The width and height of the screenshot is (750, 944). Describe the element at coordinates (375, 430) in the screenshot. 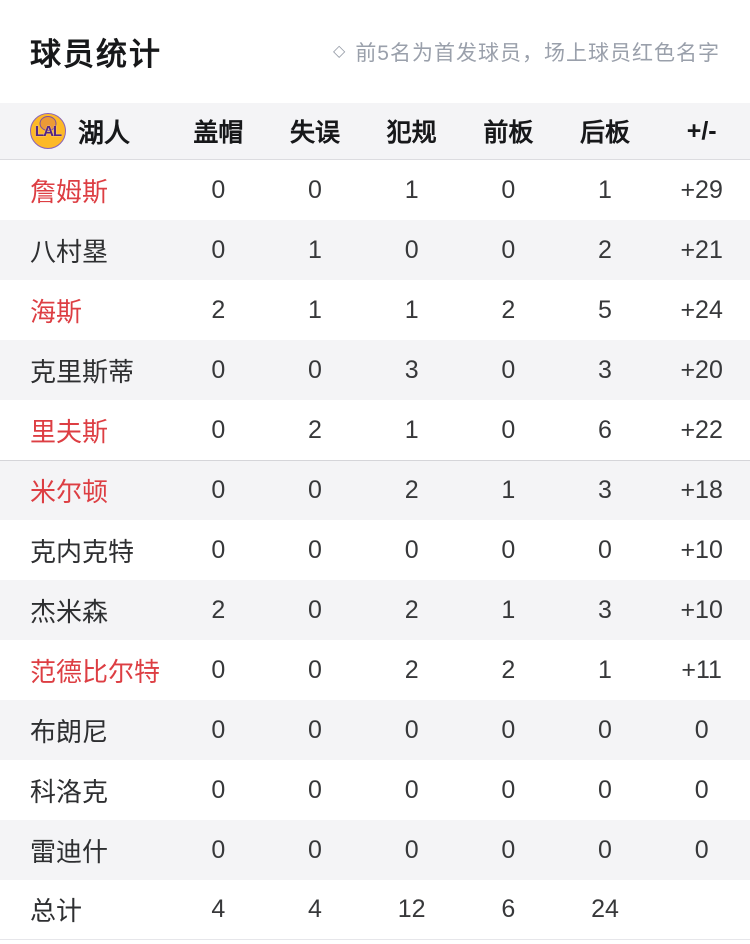

I see `table-row: 里夫斯 0 2 1 0 6 +22` at that location.